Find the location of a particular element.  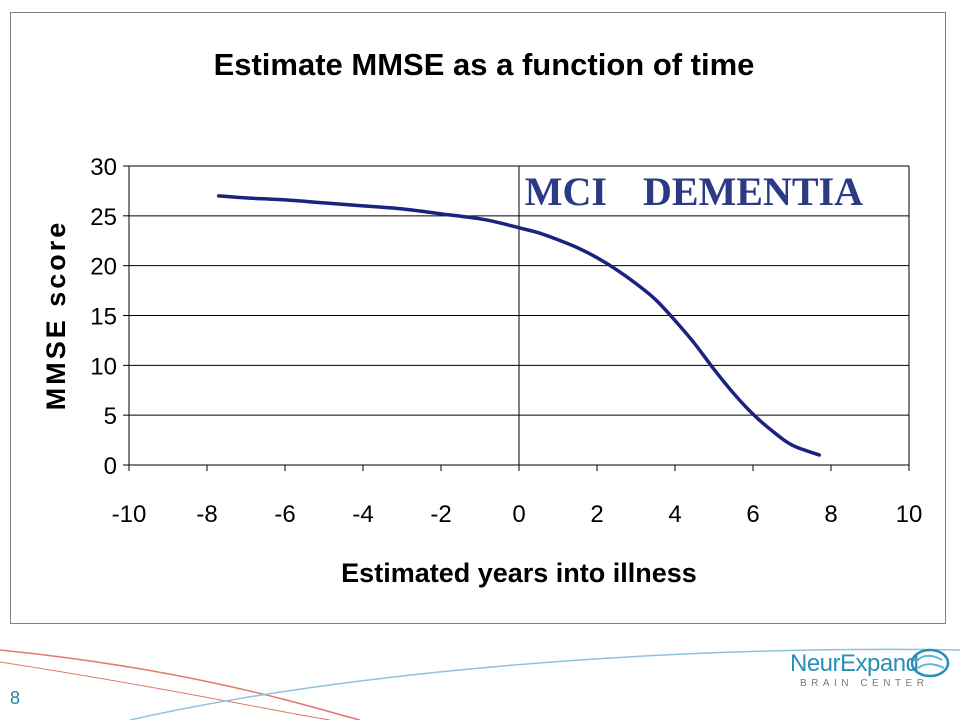

brain-icon is located at coordinates (930, 663).